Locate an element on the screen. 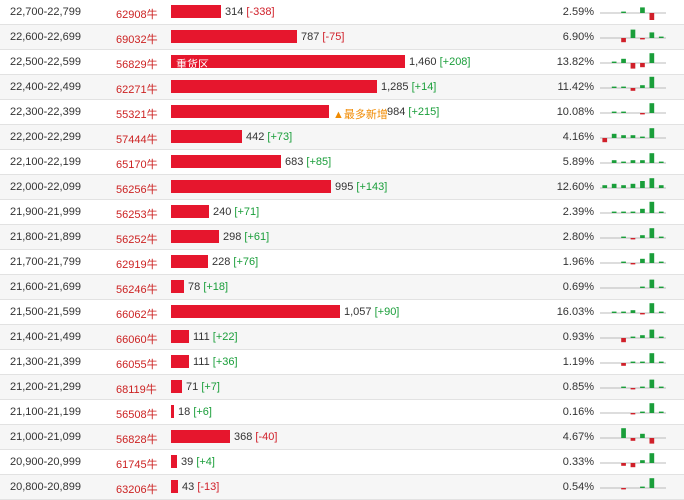  cbbc-code-link: 56246牛 is located at coordinates (137, 290).